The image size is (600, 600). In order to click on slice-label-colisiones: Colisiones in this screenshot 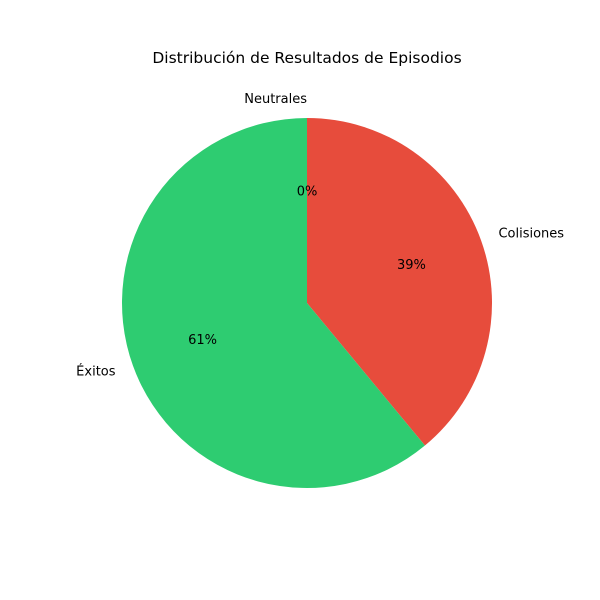, I will do `click(531, 234)`.